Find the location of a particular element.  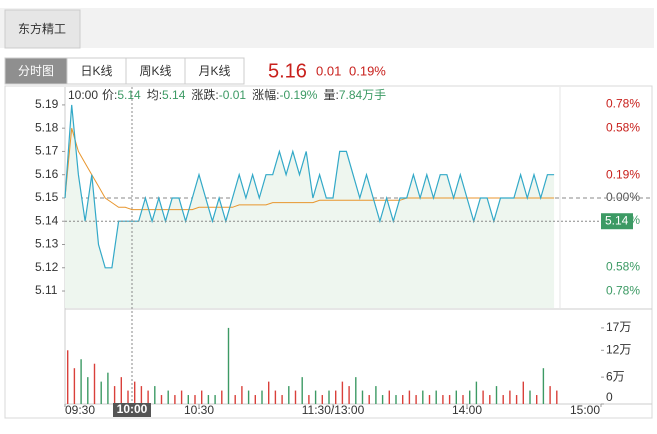

info-value: -0.01 is located at coordinates (233, 95).